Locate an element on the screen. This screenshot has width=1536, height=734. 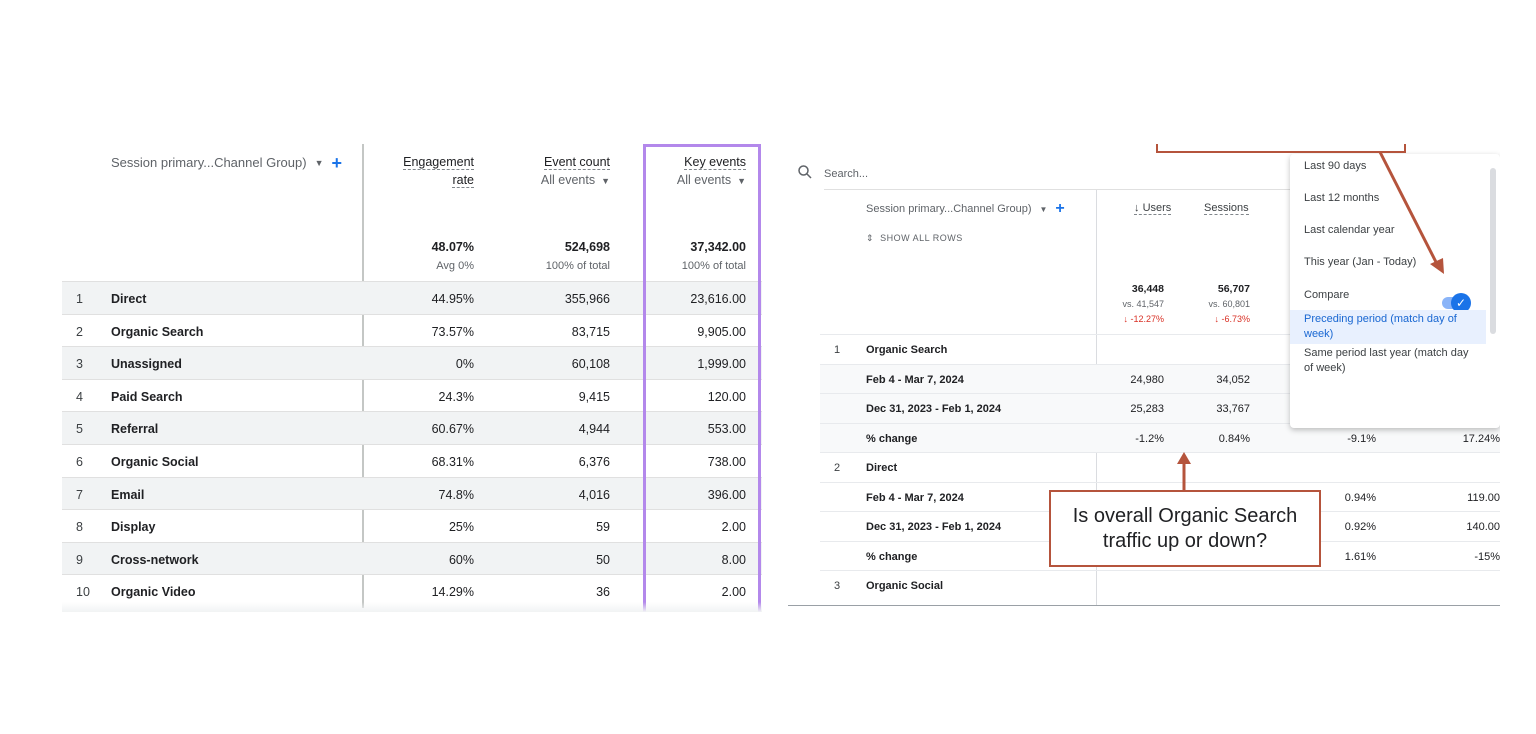
option-preceding-period: Preceding period (match day of week) is located at coordinates (1380, 326).